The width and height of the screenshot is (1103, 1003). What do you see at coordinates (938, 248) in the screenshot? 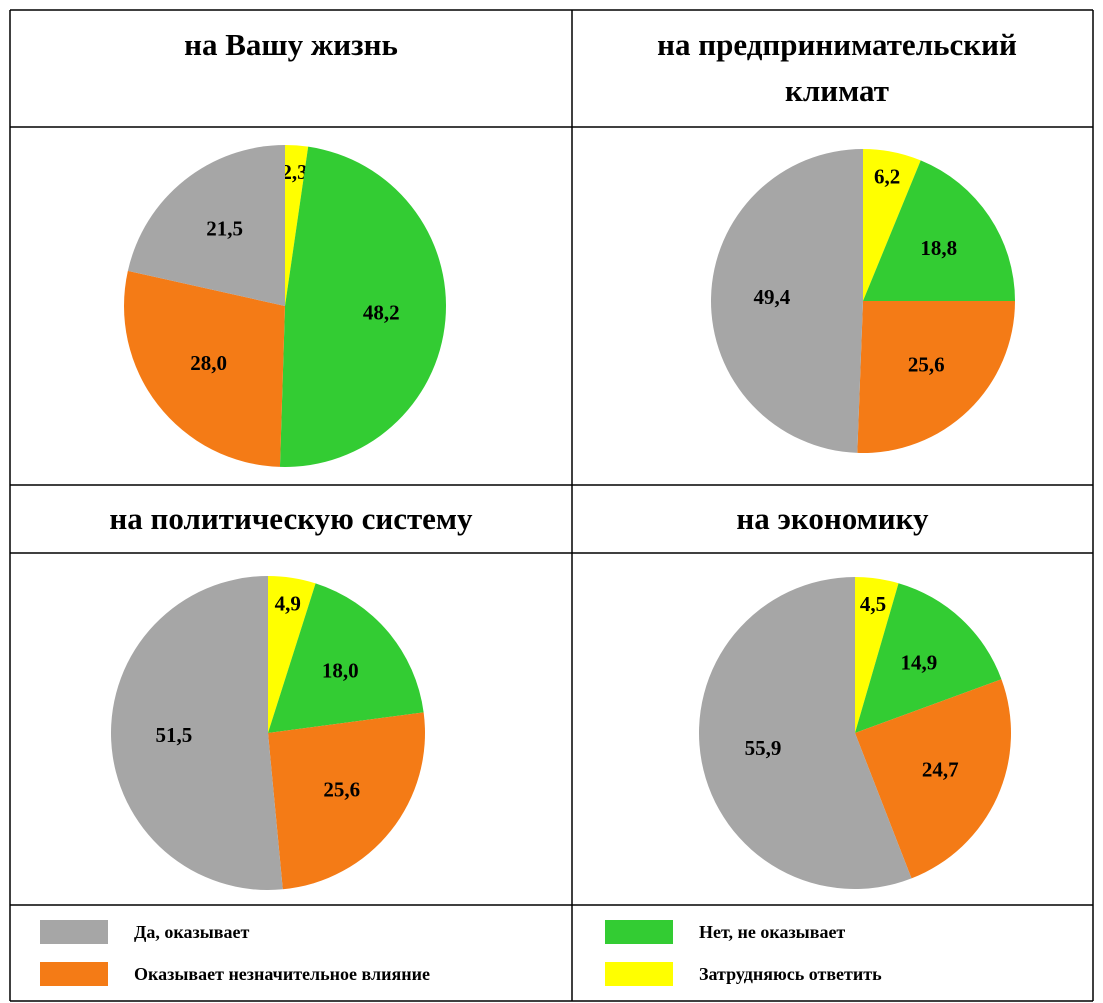
I see `data-label: 18,8` at bounding box center [938, 248].